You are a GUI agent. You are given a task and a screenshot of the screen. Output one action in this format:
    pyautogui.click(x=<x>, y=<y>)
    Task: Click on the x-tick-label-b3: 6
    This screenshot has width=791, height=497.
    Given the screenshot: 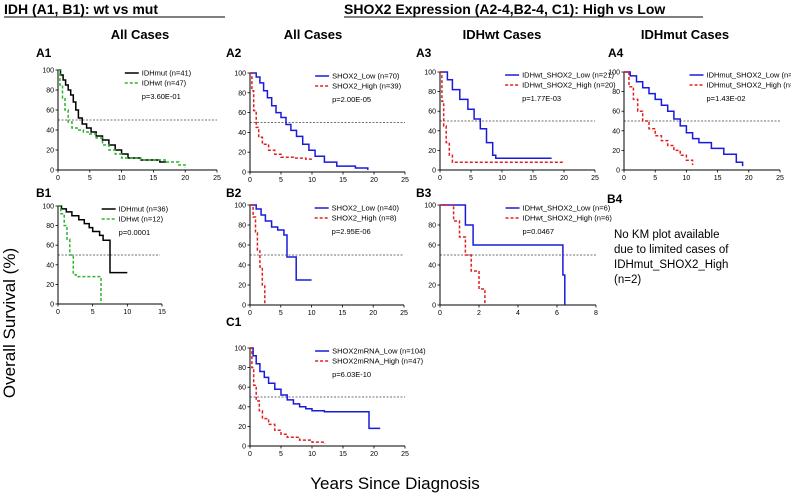 What is the action you would take?
    pyautogui.click(x=557, y=313)
    